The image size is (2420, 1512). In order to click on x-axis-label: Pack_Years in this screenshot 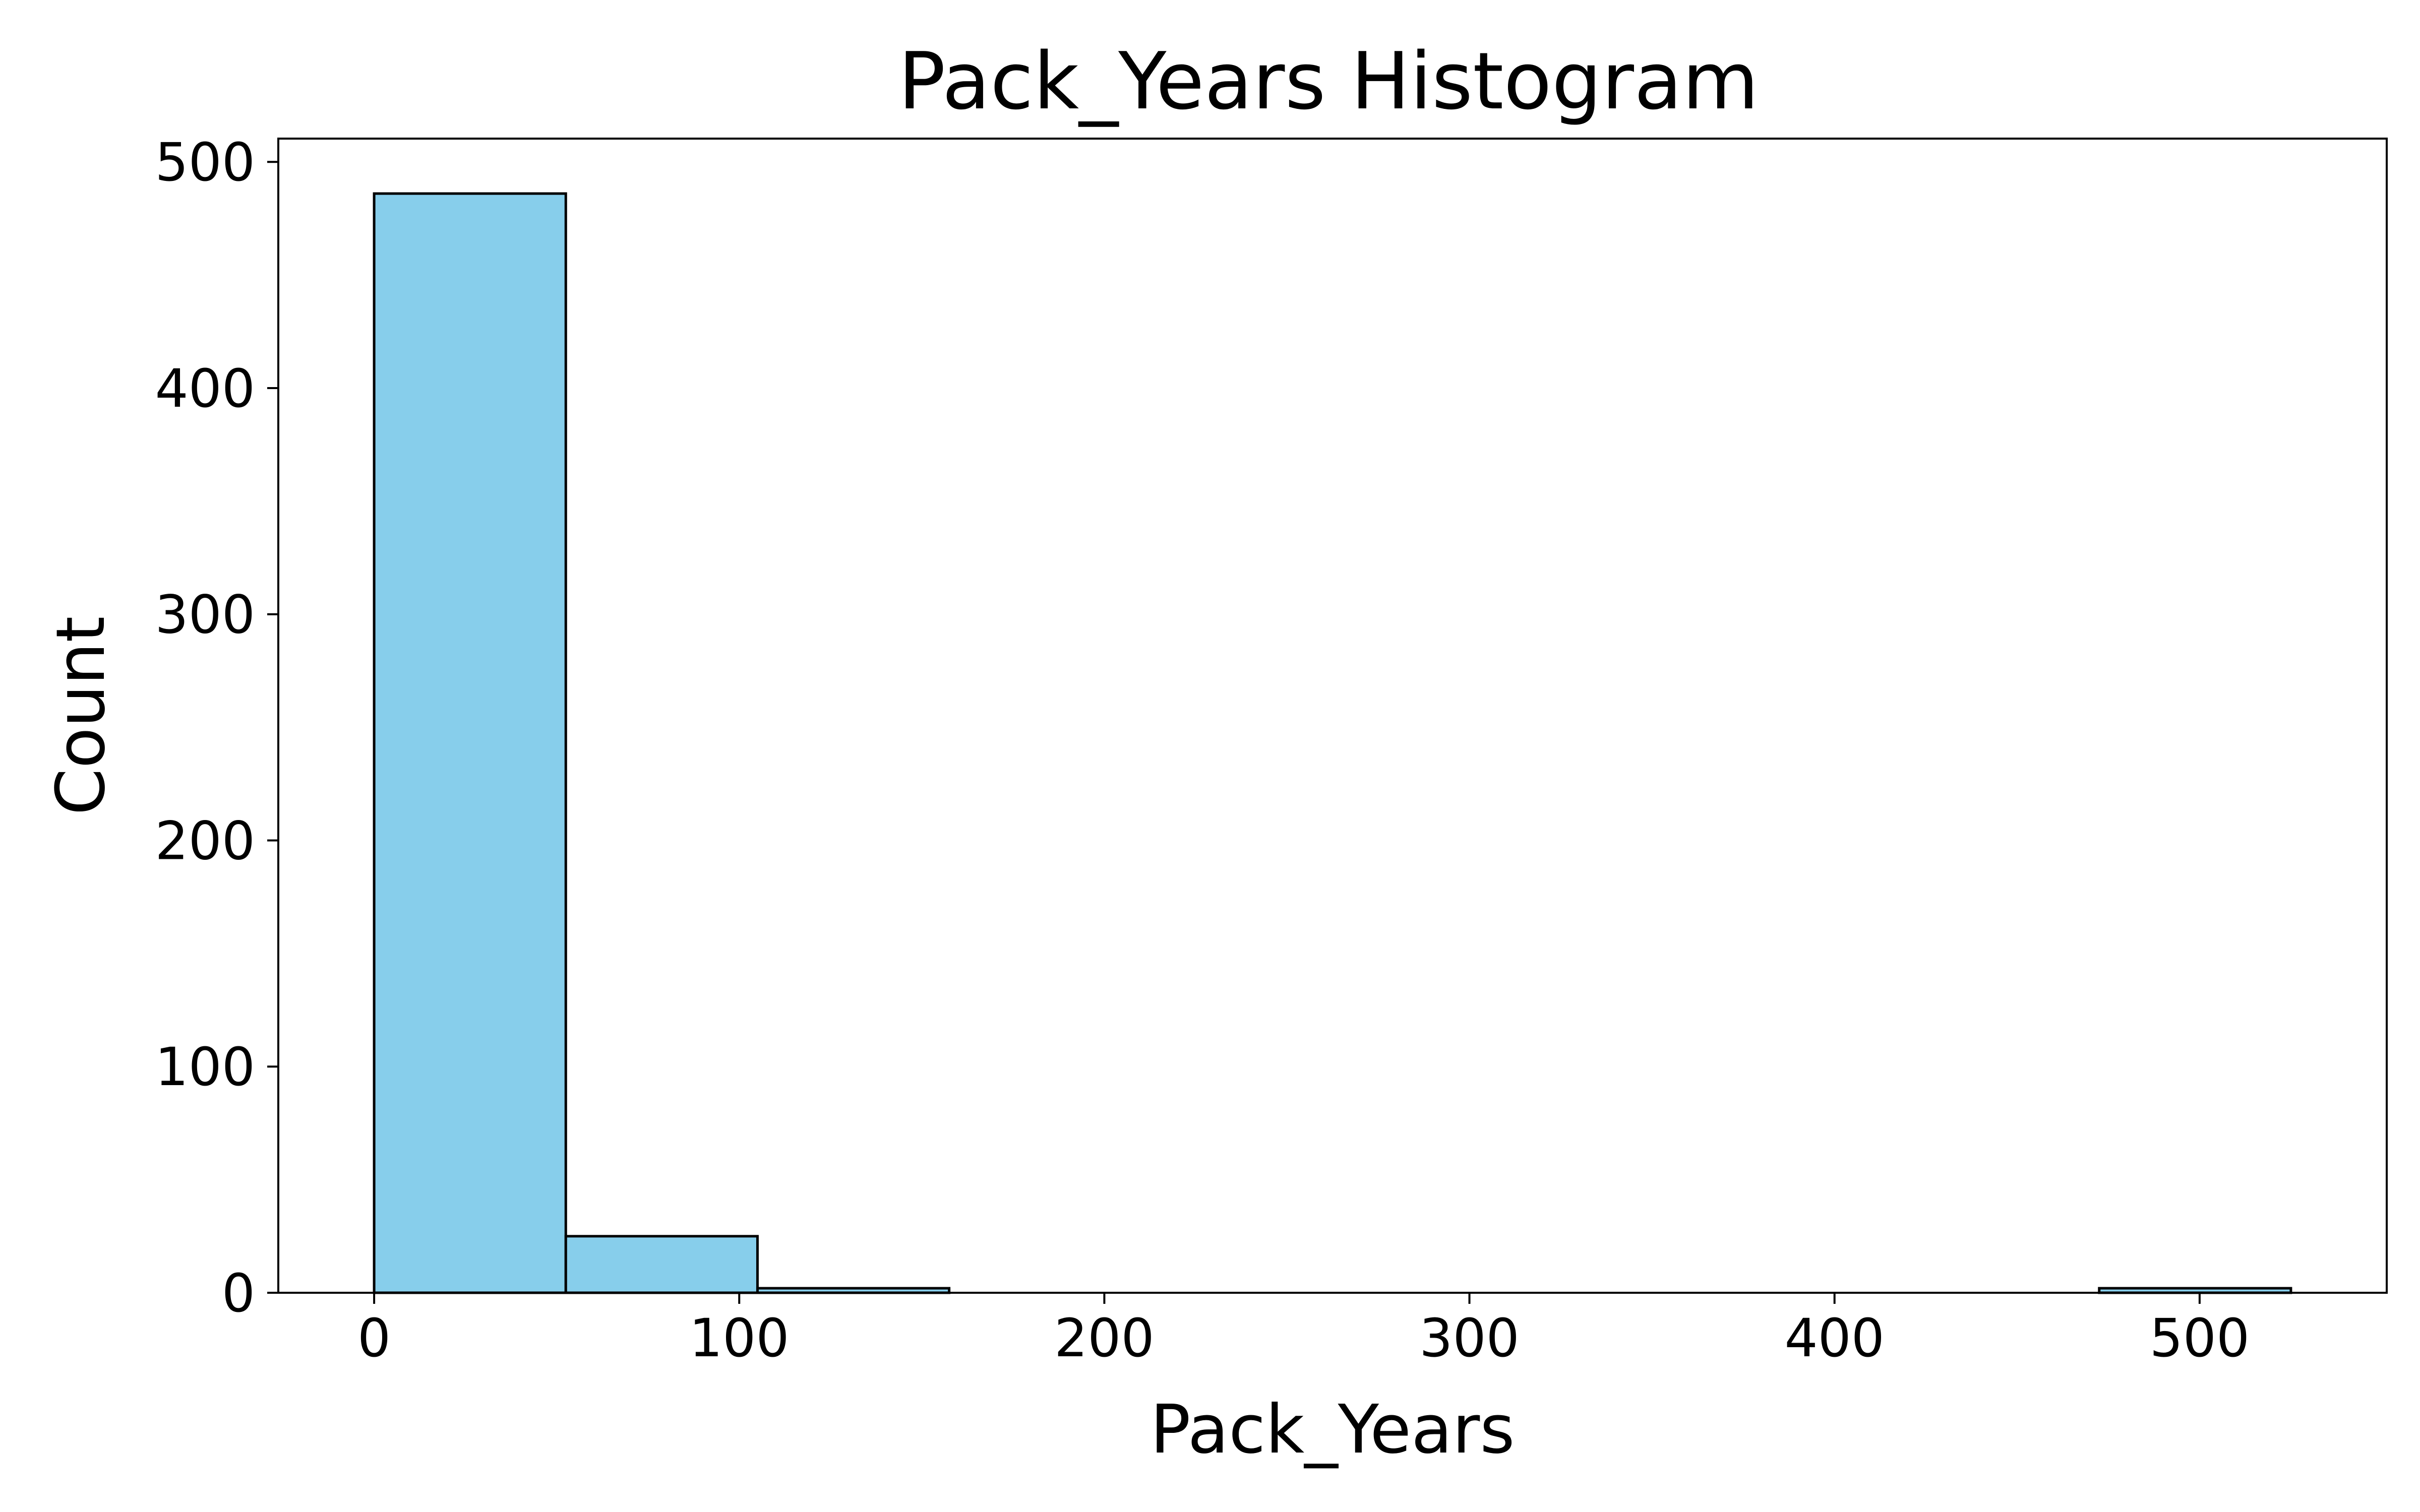, I will do `click(1332, 1430)`.